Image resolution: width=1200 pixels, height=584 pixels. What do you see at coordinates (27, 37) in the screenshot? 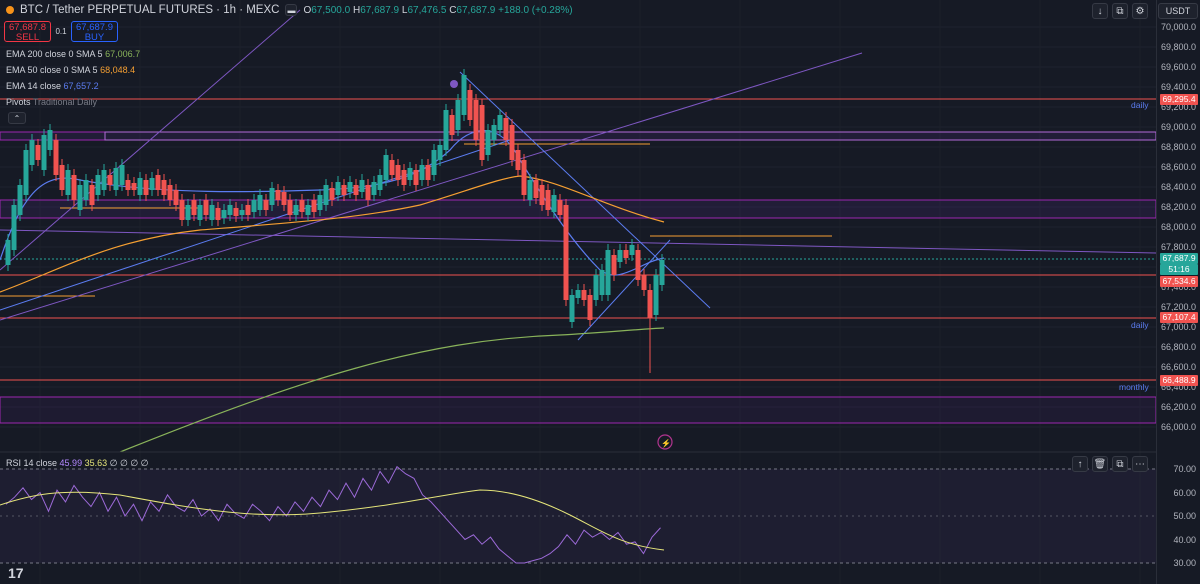
I see `sell-label: SELL` at bounding box center [27, 37].